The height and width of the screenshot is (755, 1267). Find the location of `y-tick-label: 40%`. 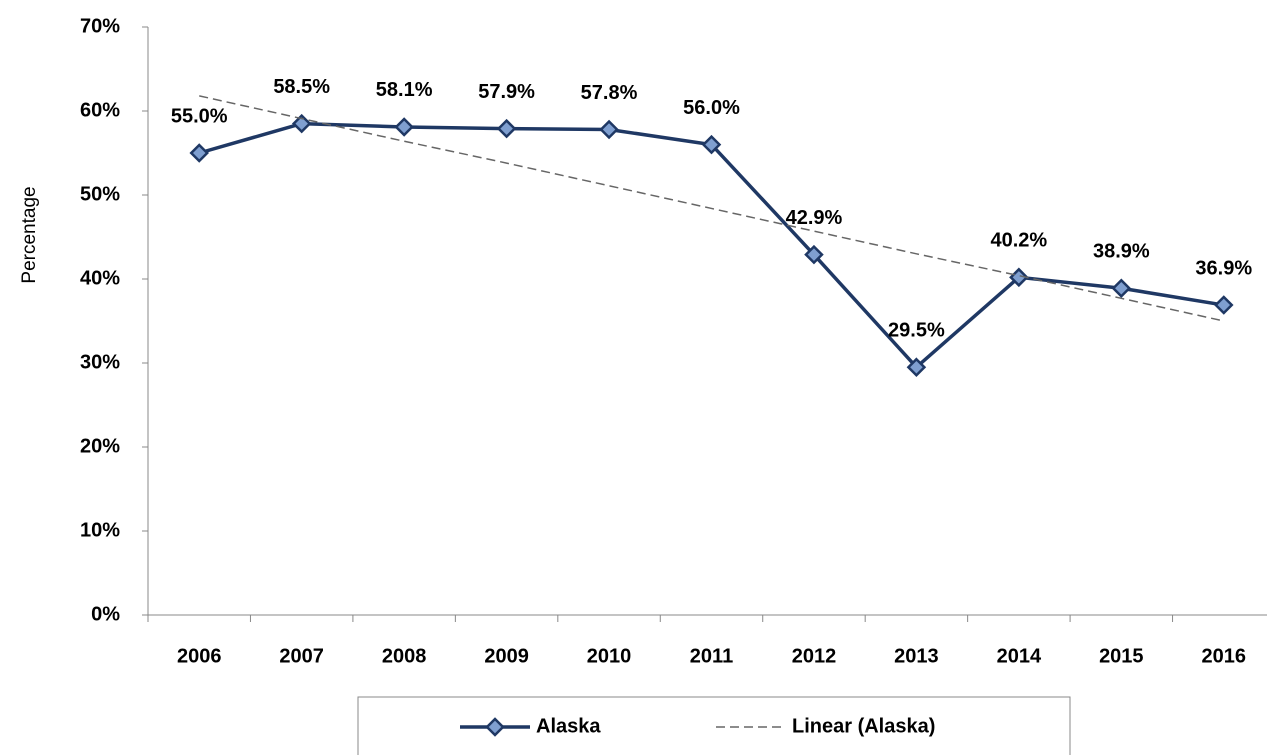

y-tick-label: 40% is located at coordinates (100, 278).